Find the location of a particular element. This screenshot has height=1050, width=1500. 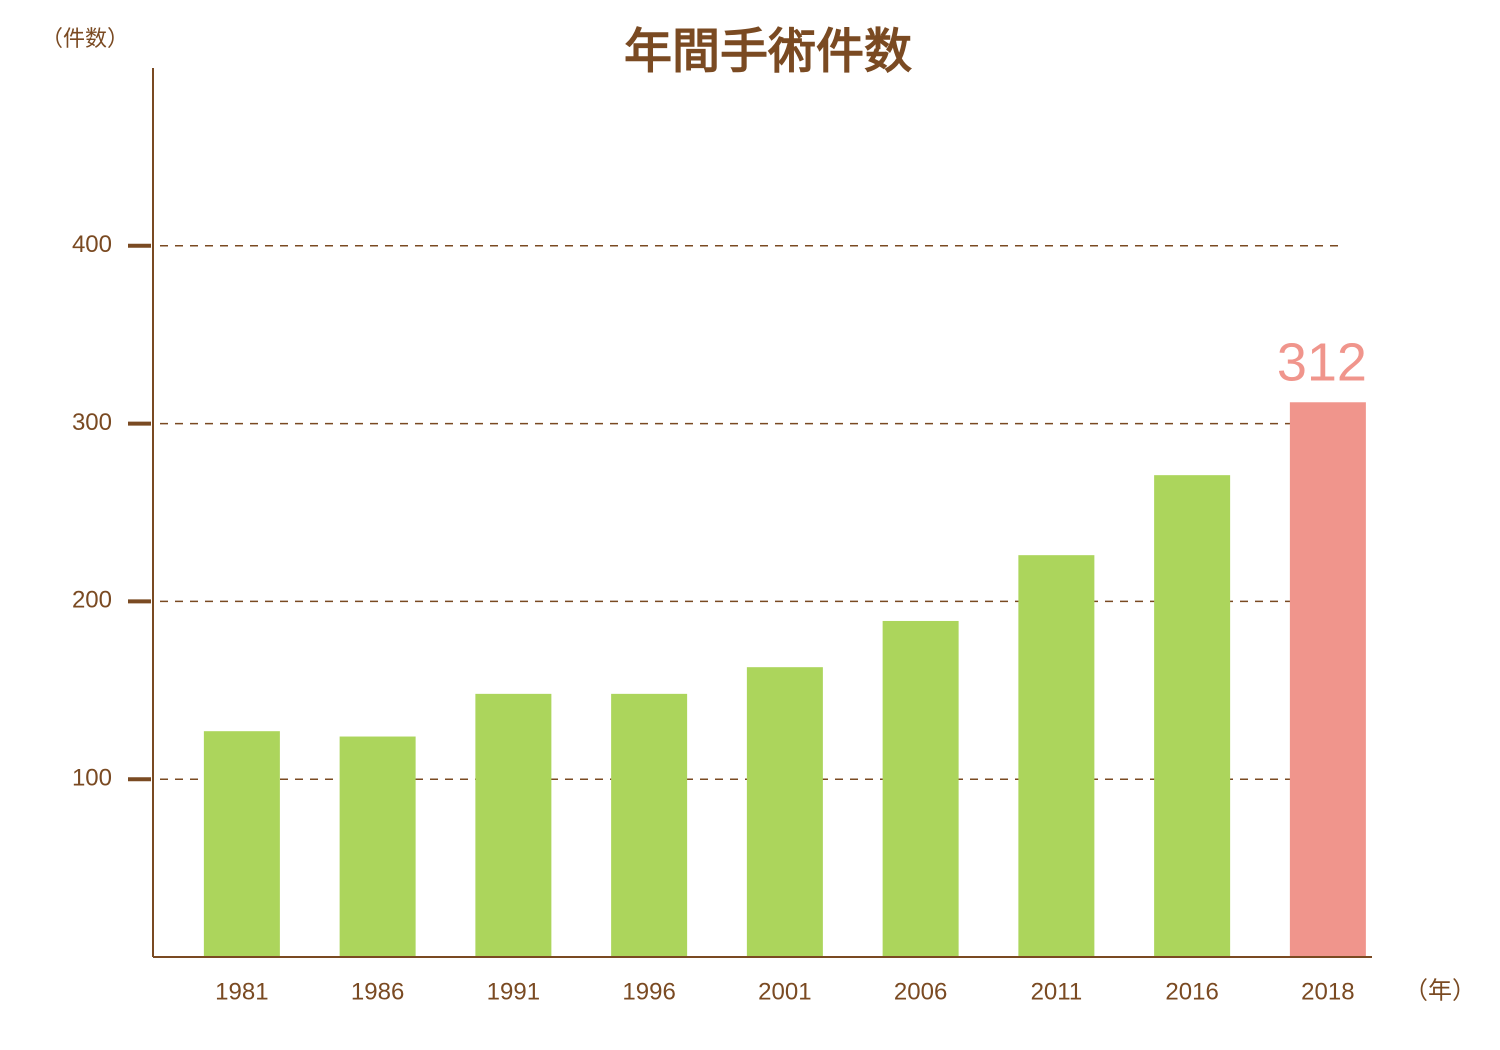

x-tick-label: 1981 is located at coordinates (241, 991).